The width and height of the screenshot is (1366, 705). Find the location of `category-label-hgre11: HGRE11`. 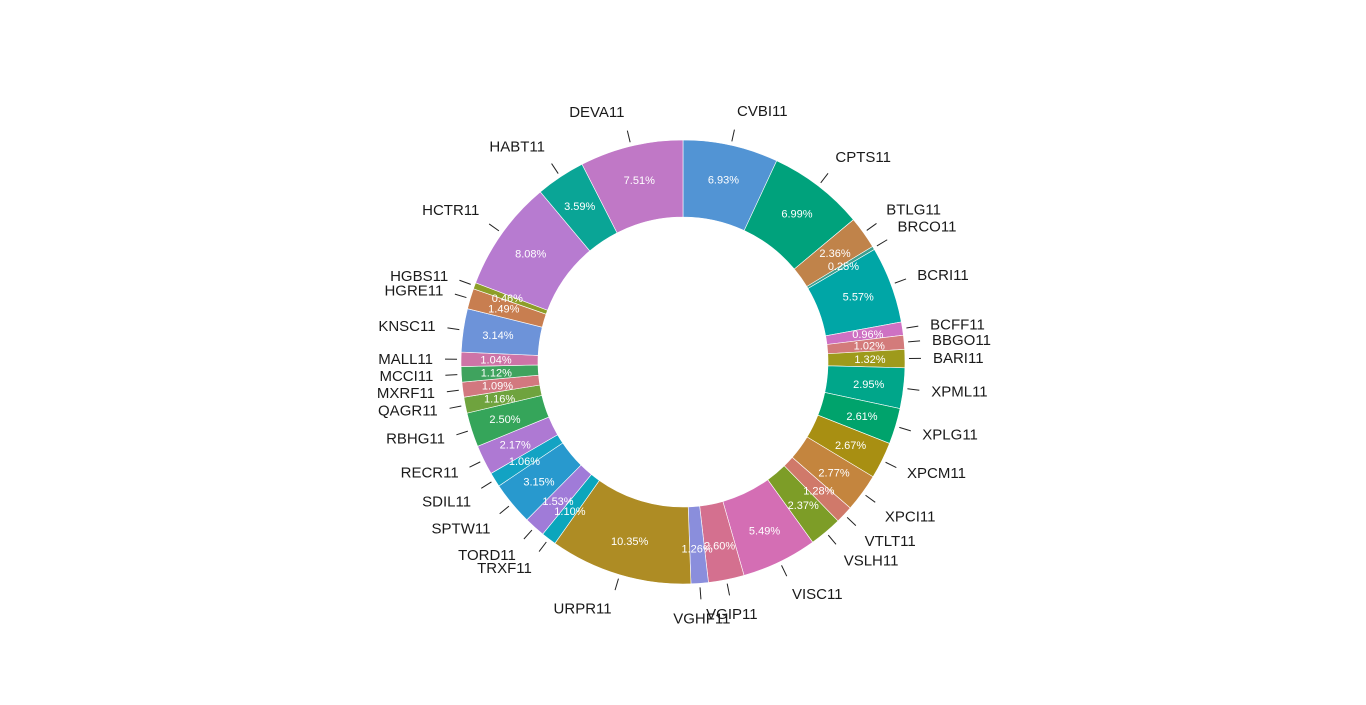

category-label-hgre11: HGRE11 is located at coordinates (413, 291).